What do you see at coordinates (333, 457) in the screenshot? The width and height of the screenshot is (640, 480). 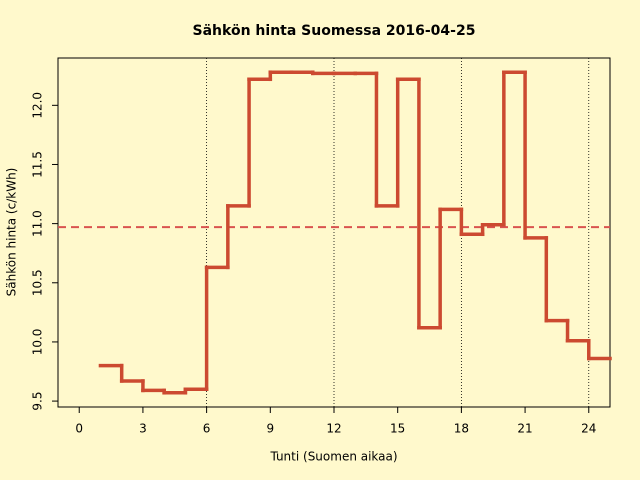 I see `x-axis-label: Tunti (Suomen aikaa)` at bounding box center [333, 457].